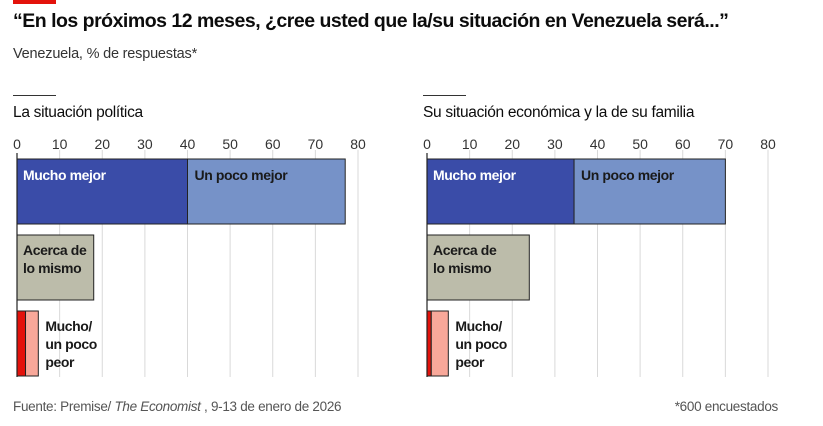 The image size is (823, 426). I want to click on panel-title-politica: La situación política, so click(78, 112).